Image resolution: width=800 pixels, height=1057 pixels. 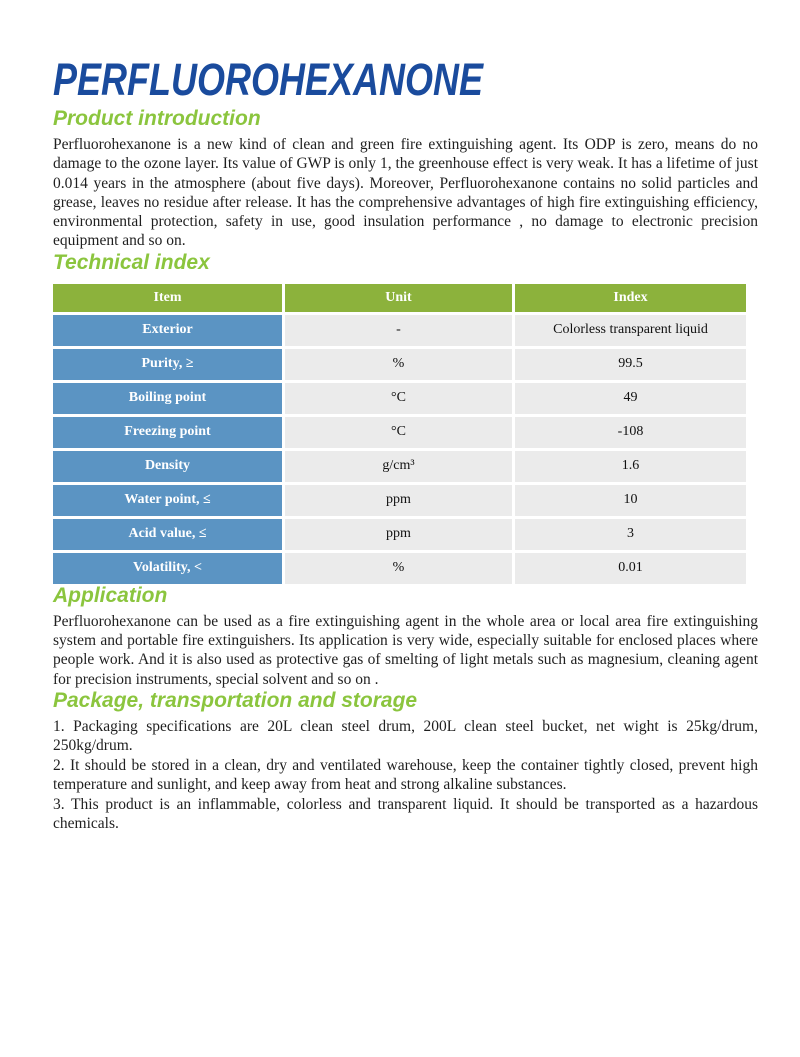 I want to click on table-row-index-cell: 10, so click(x=630, y=500).